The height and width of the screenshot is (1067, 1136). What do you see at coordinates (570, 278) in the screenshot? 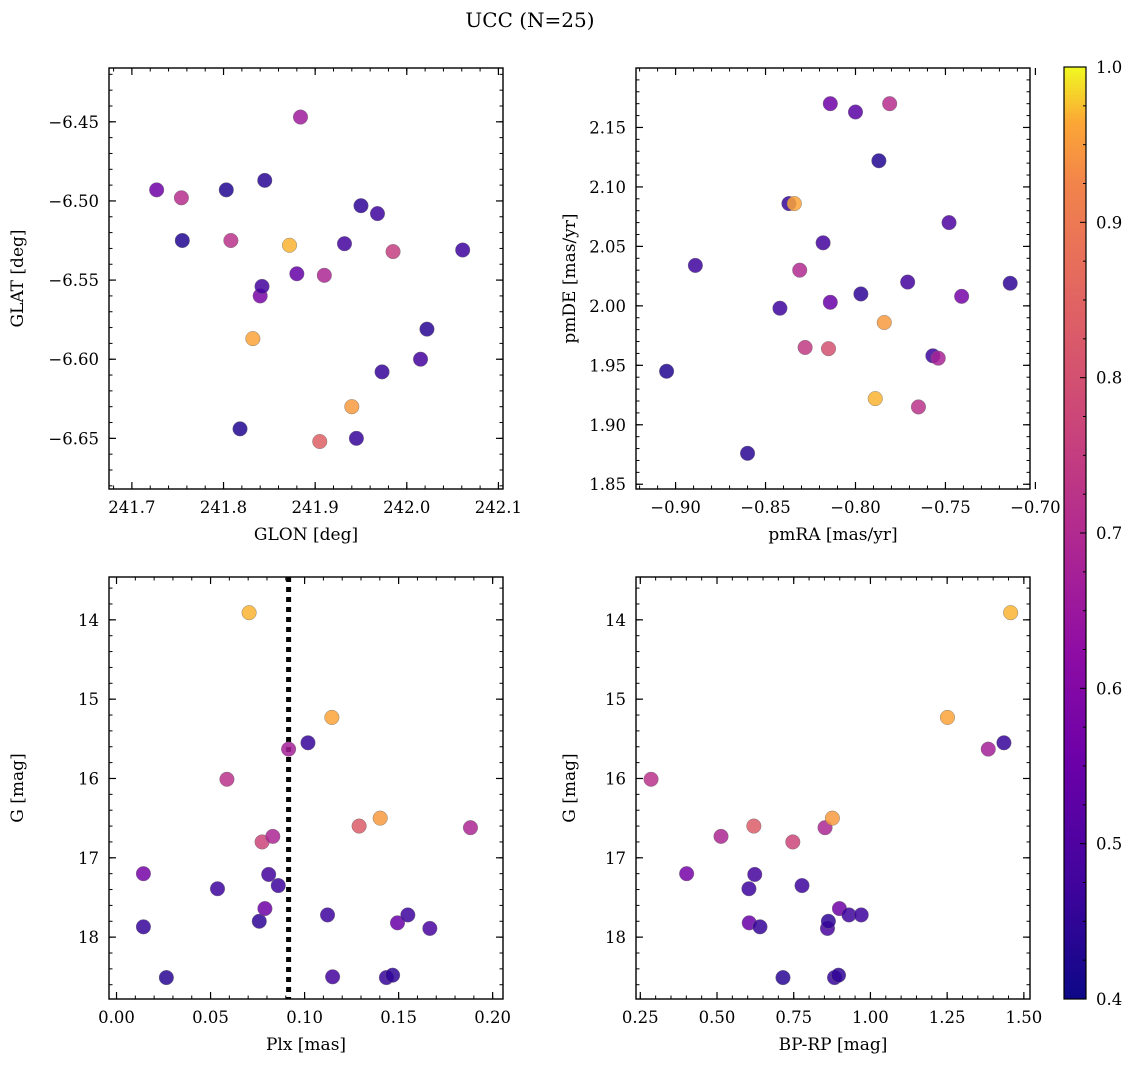
I see `y-axis-label: pmDE [mas/yr]` at bounding box center [570, 278].